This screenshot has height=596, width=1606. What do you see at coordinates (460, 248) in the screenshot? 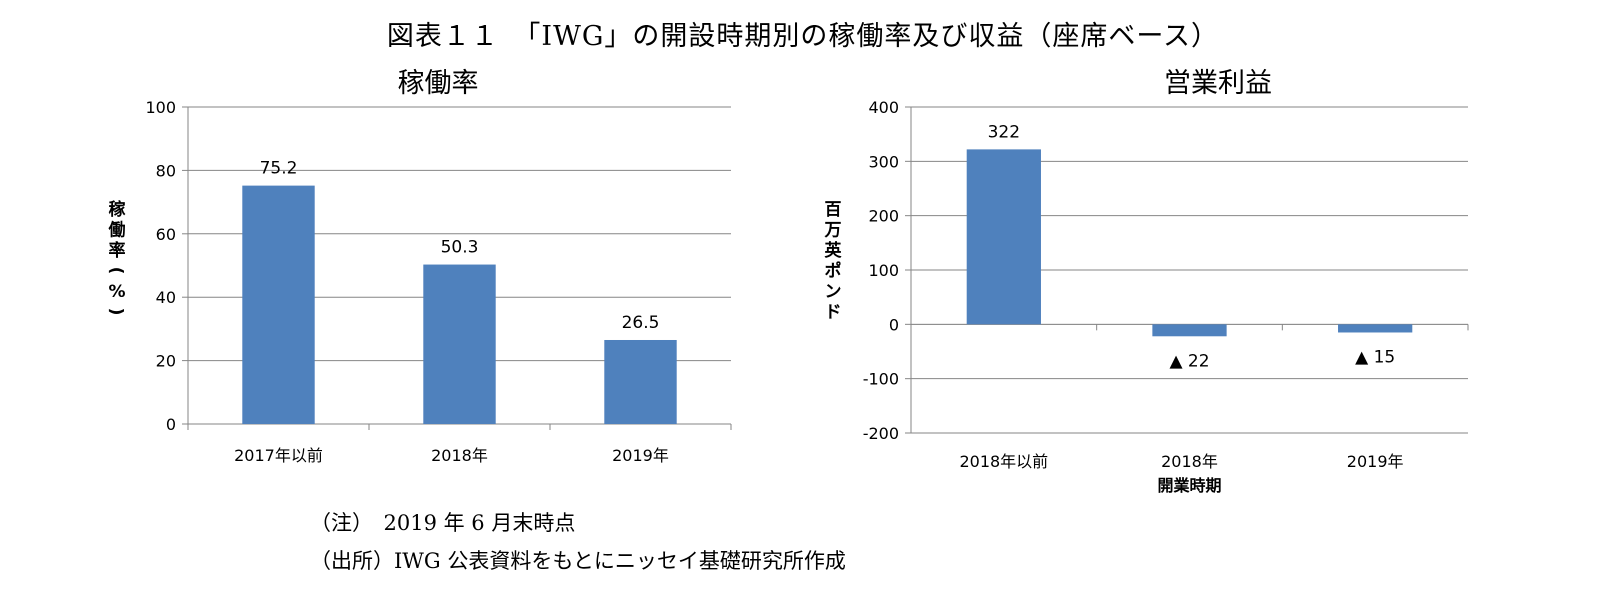
I see `chart1-value-label: 50.3` at bounding box center [460, 248].